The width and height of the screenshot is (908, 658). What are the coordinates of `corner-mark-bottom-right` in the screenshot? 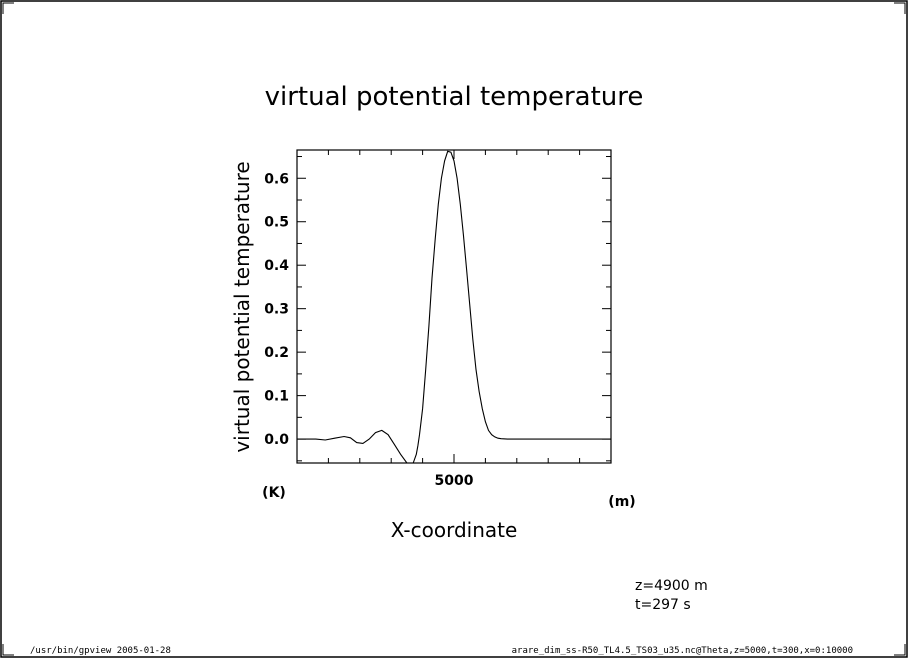 It's located at (900, 650).